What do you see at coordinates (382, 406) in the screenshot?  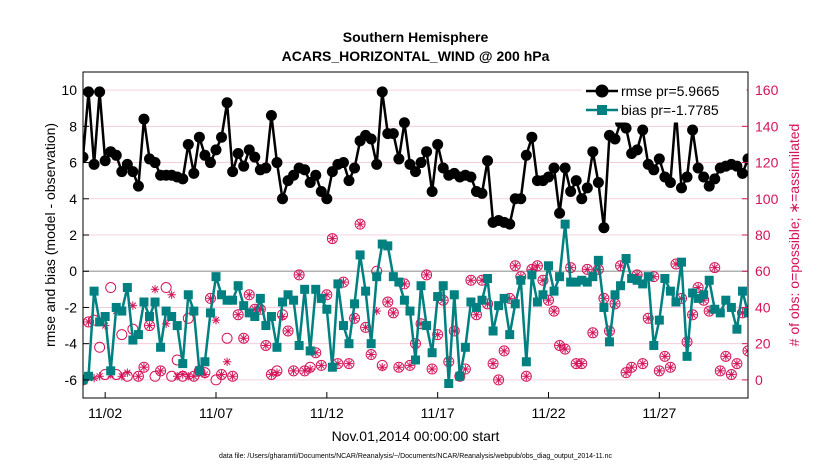 I see `x-axis-ticks: 11/02 11/07 11/12 11/17 11/22 11/27` at bounding box center [382, 406].